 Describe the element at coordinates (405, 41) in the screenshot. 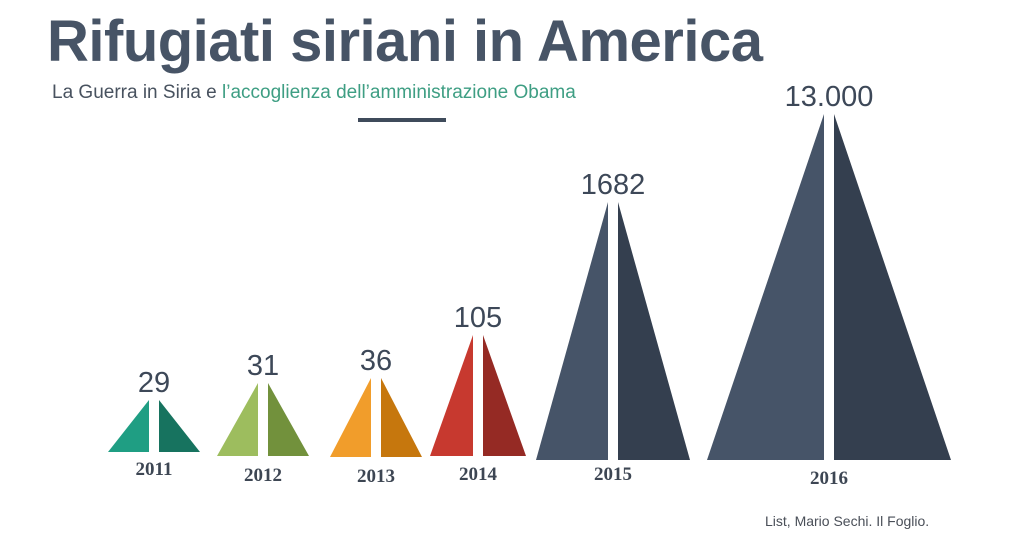

I see `chart-title: Rifugiati siriani in America` at that location.